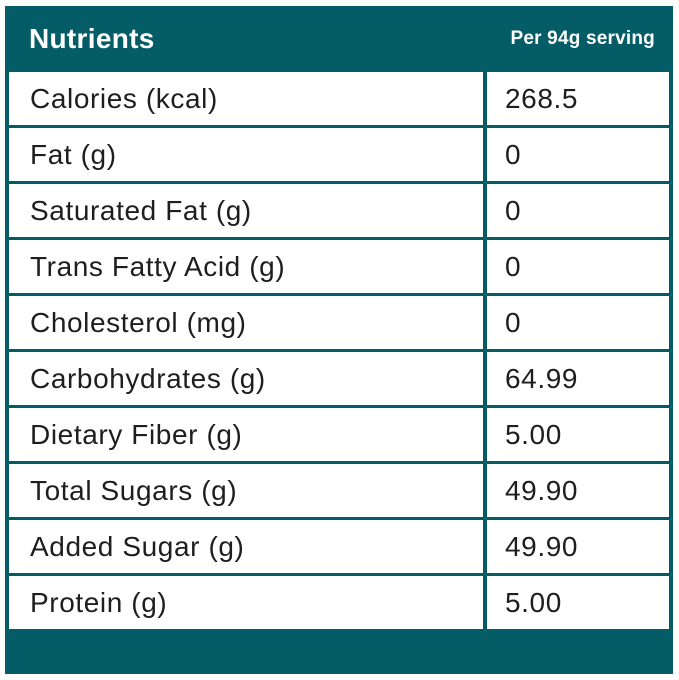 The height and width of the screenshot is (680, 679). I want to click on row-label: Fat (g), so click(246, 154).